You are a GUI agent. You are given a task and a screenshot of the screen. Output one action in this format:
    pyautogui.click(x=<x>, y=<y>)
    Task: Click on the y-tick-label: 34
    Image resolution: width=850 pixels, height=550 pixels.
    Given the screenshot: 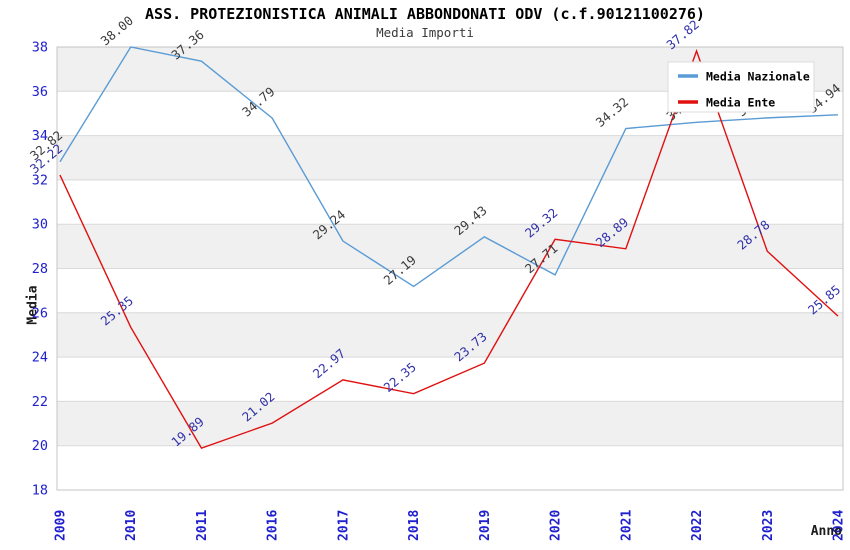 What is the action you would take?
    pyautogui.click(x=40, y=136)
    